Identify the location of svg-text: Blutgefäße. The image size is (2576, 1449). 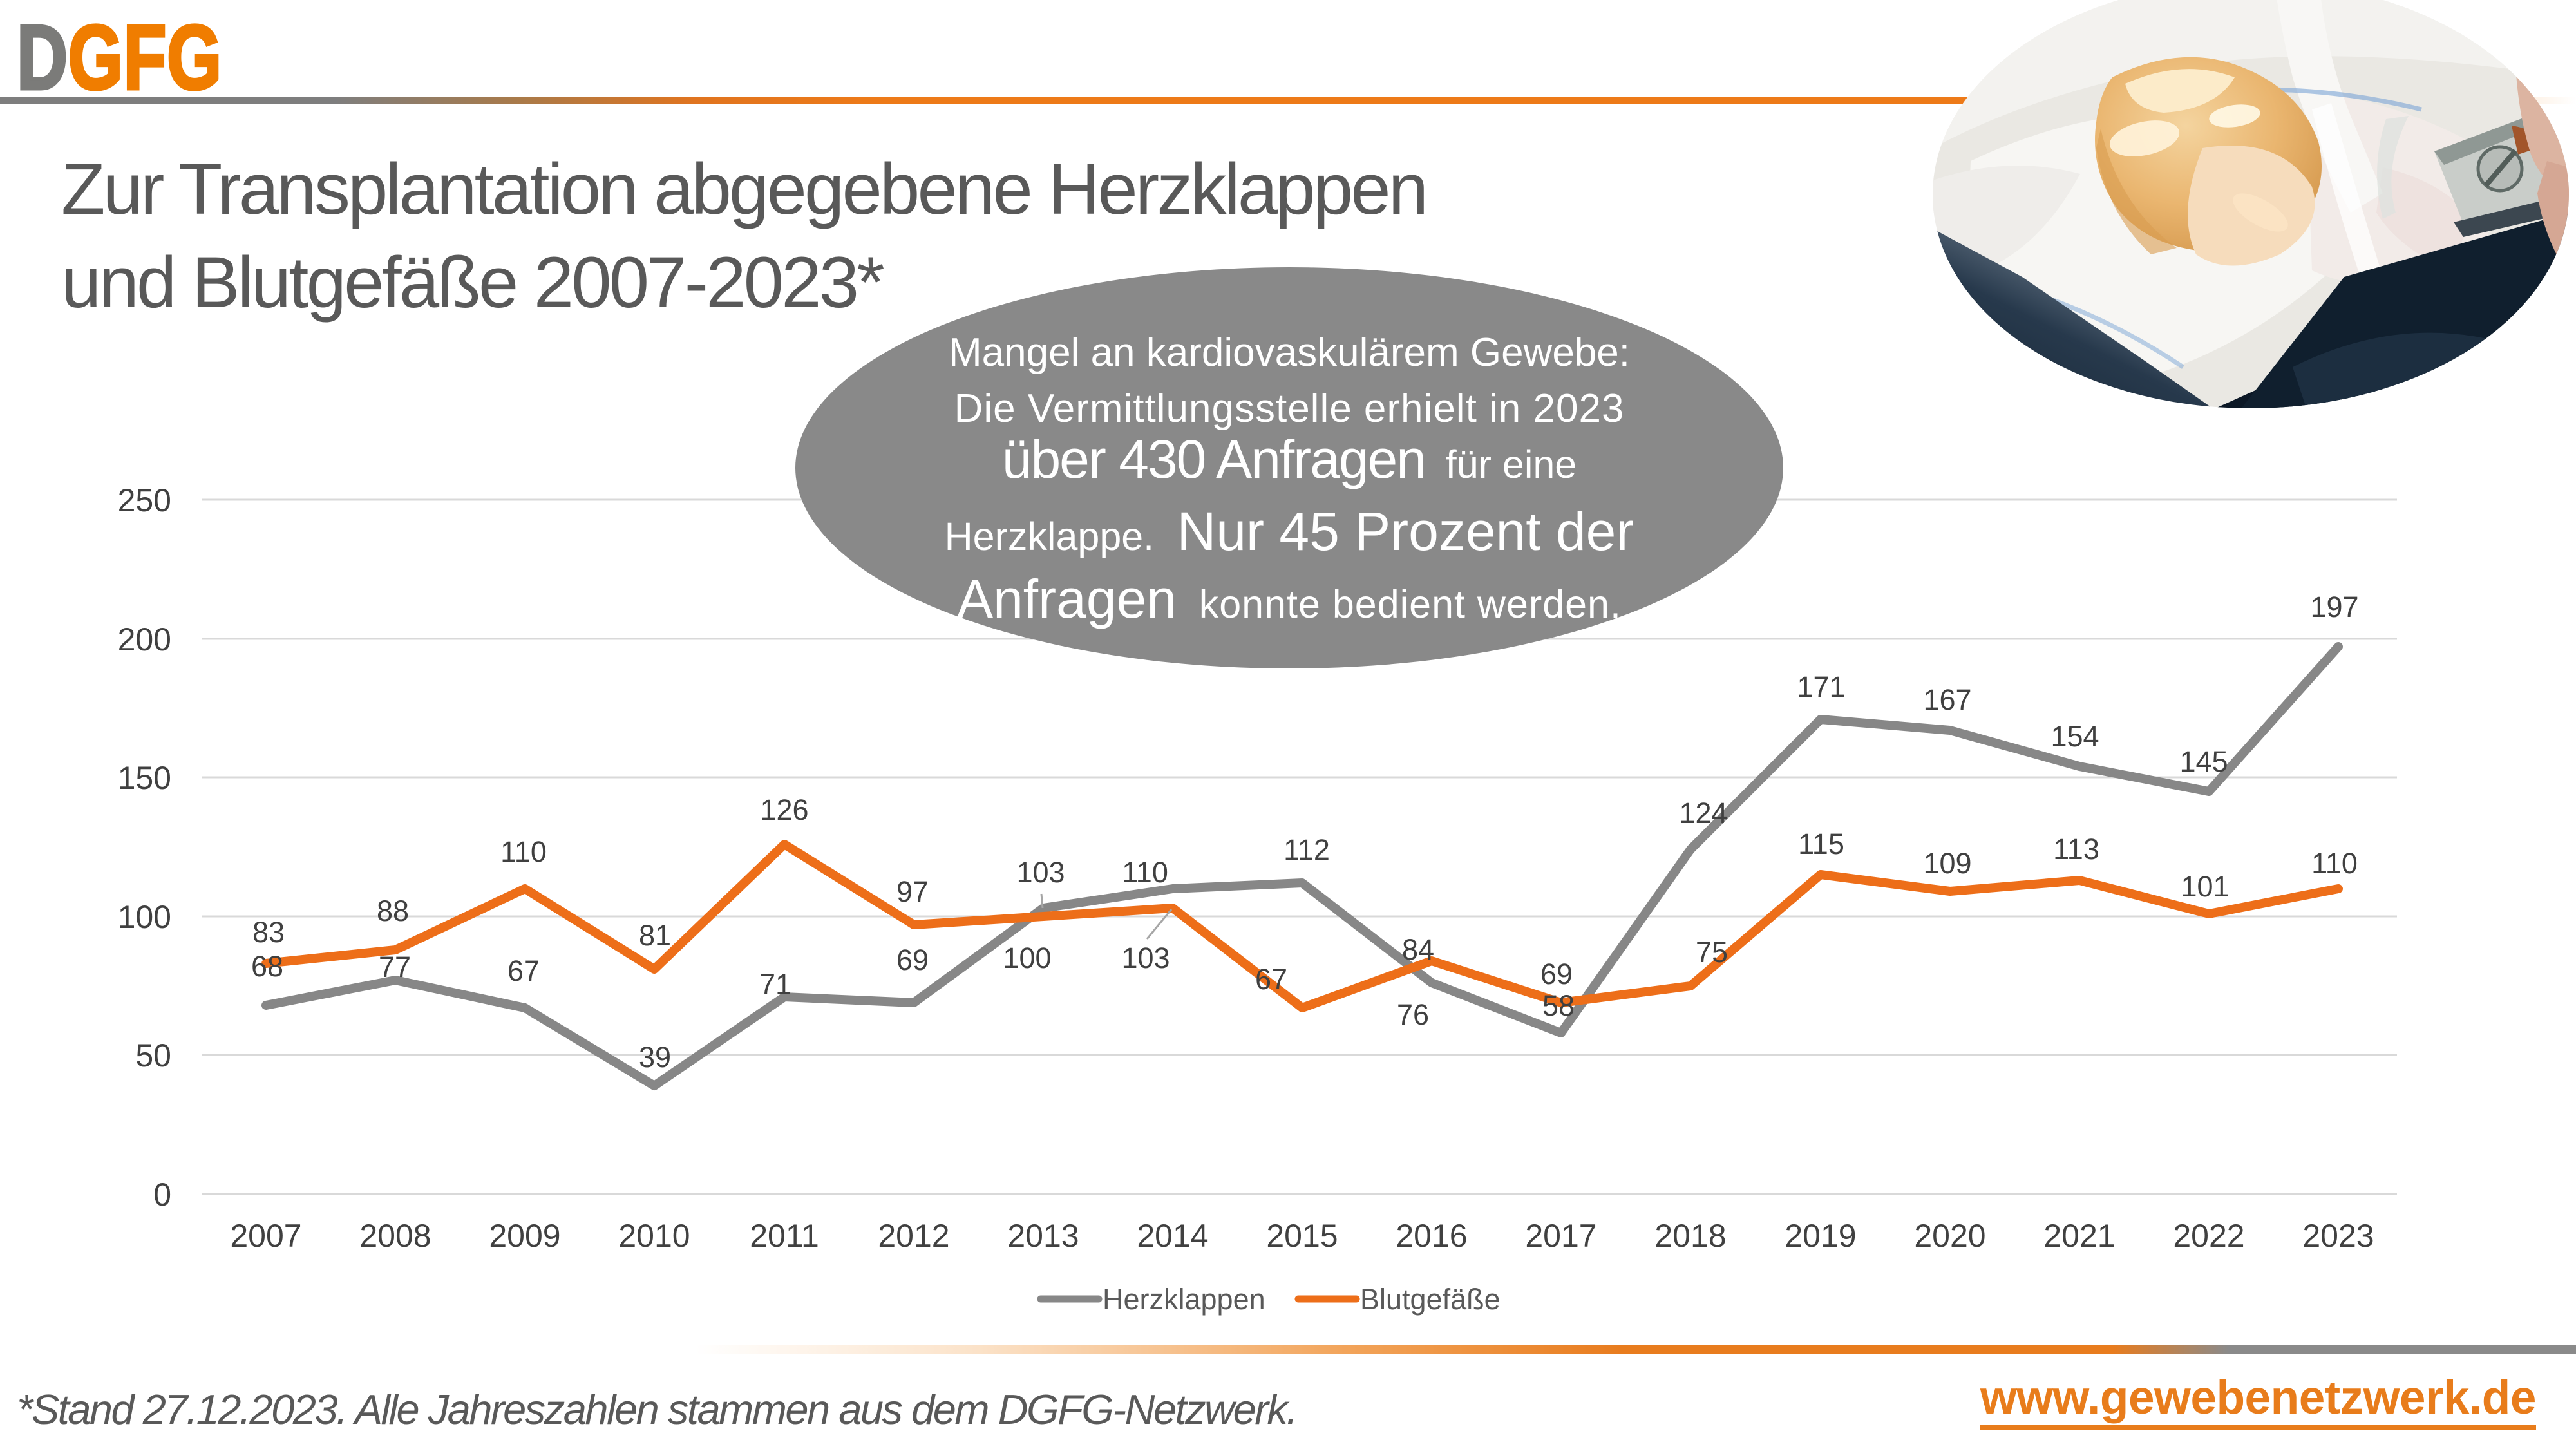
(1430, 1299).